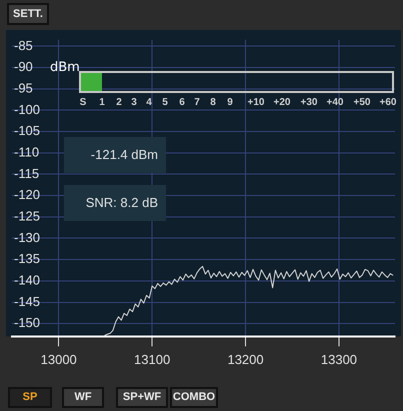  Describe the element at coordinates (309, 102) in the screenshot. I see `annotation: +30` at that location.